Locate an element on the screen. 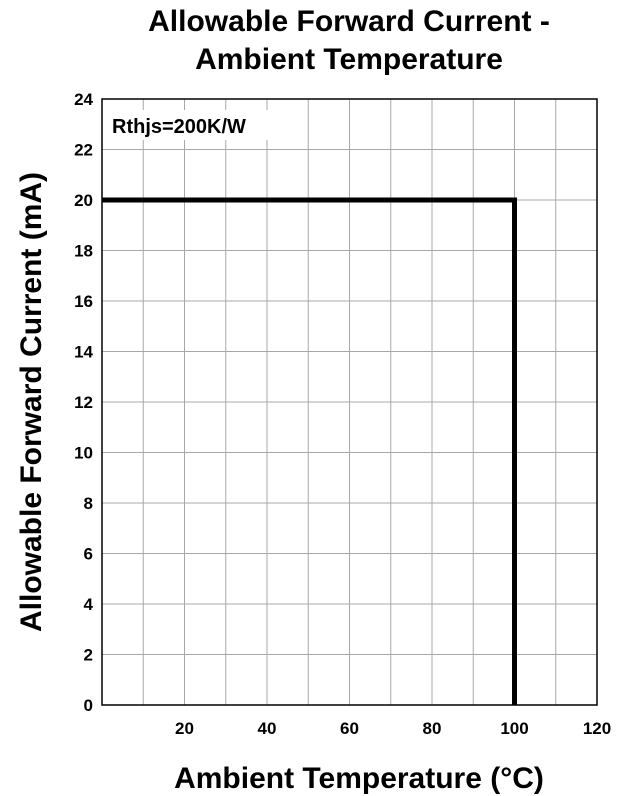 The height and width of the screenshot is (796, 630). annotation-background is located at coordinates (202, 125).